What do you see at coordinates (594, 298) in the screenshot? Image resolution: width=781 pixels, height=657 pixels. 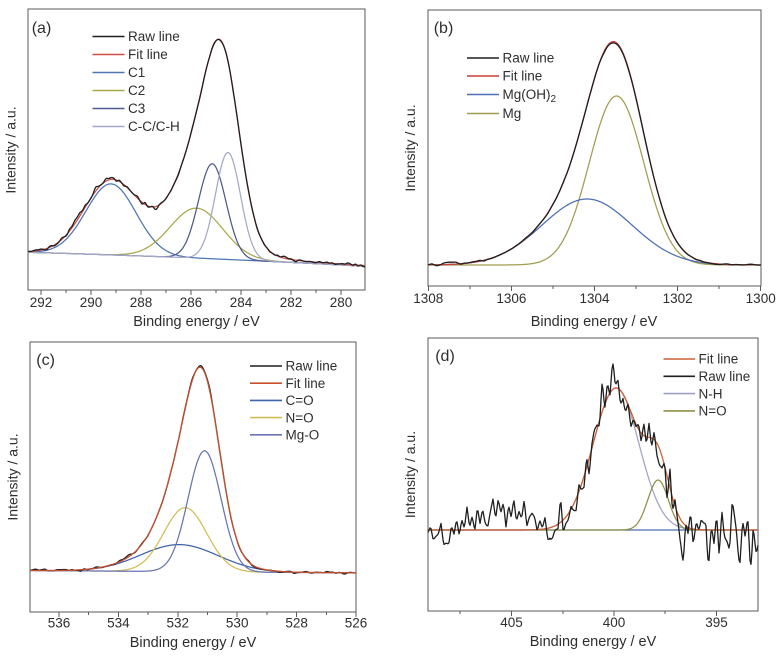 I see `svg-text: 1304` at bounding box center [594, 298].